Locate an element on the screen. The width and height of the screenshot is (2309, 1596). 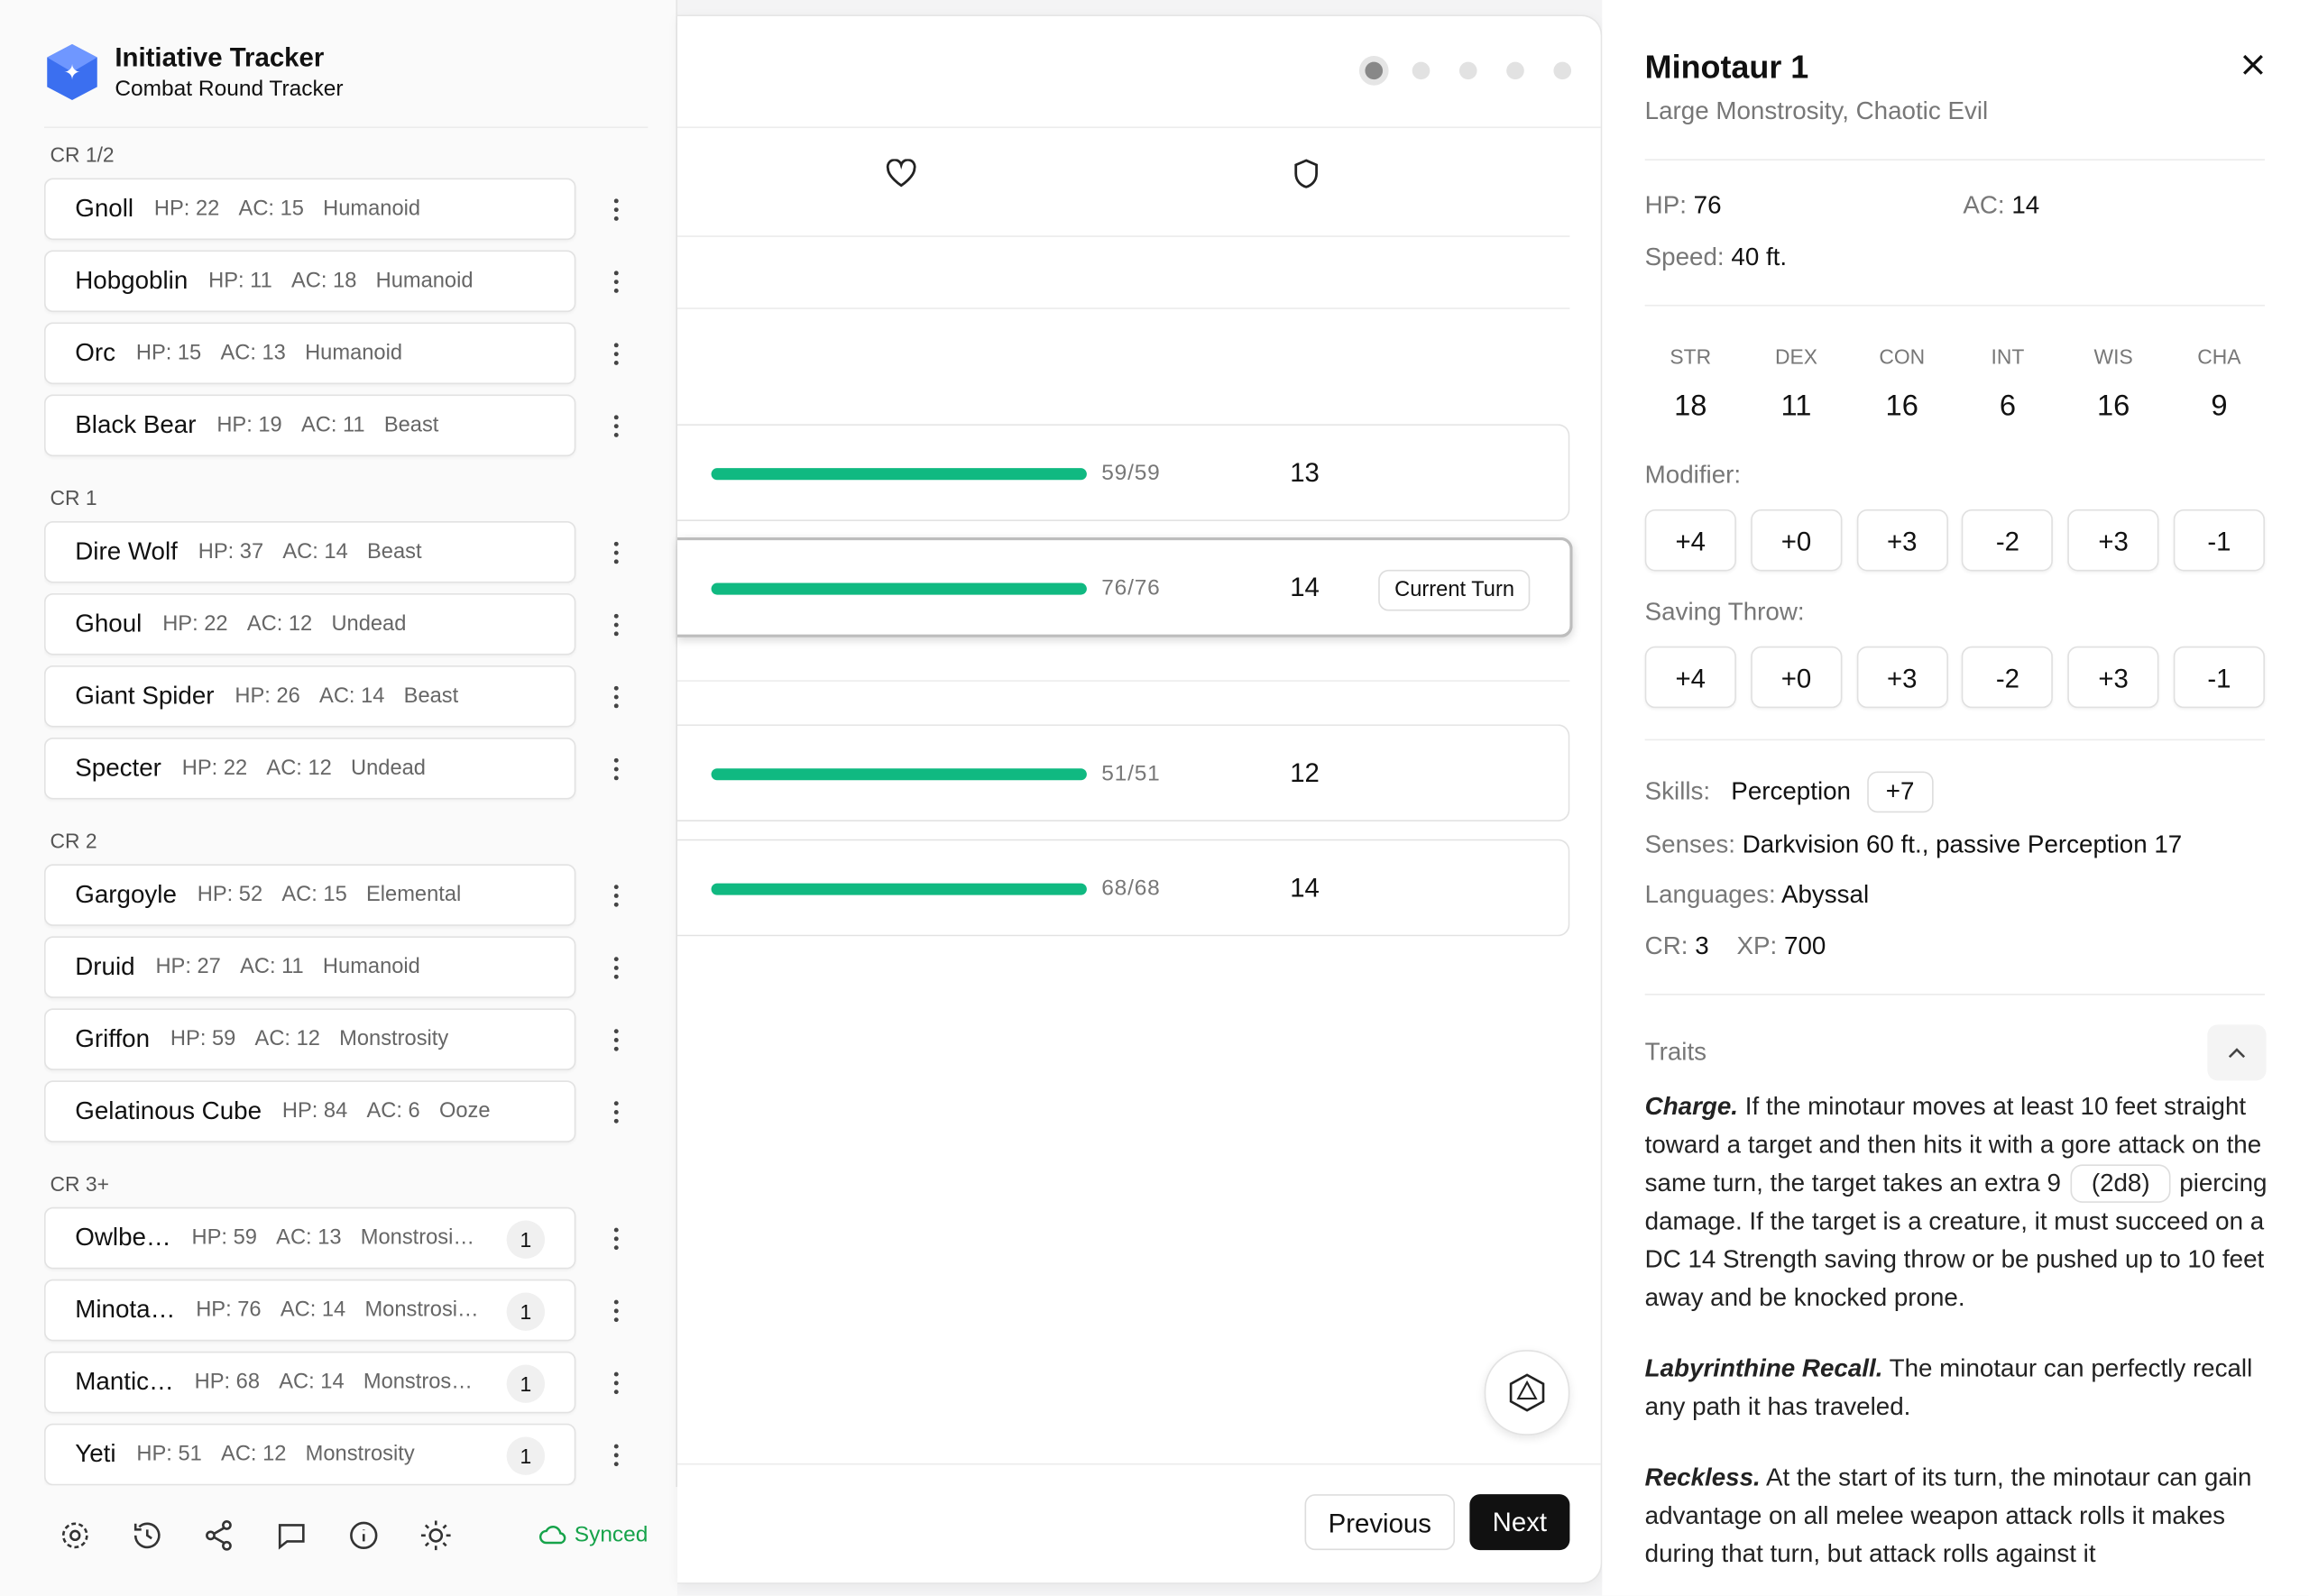
ability-score: 16 is located at coordinates (2113, 406).